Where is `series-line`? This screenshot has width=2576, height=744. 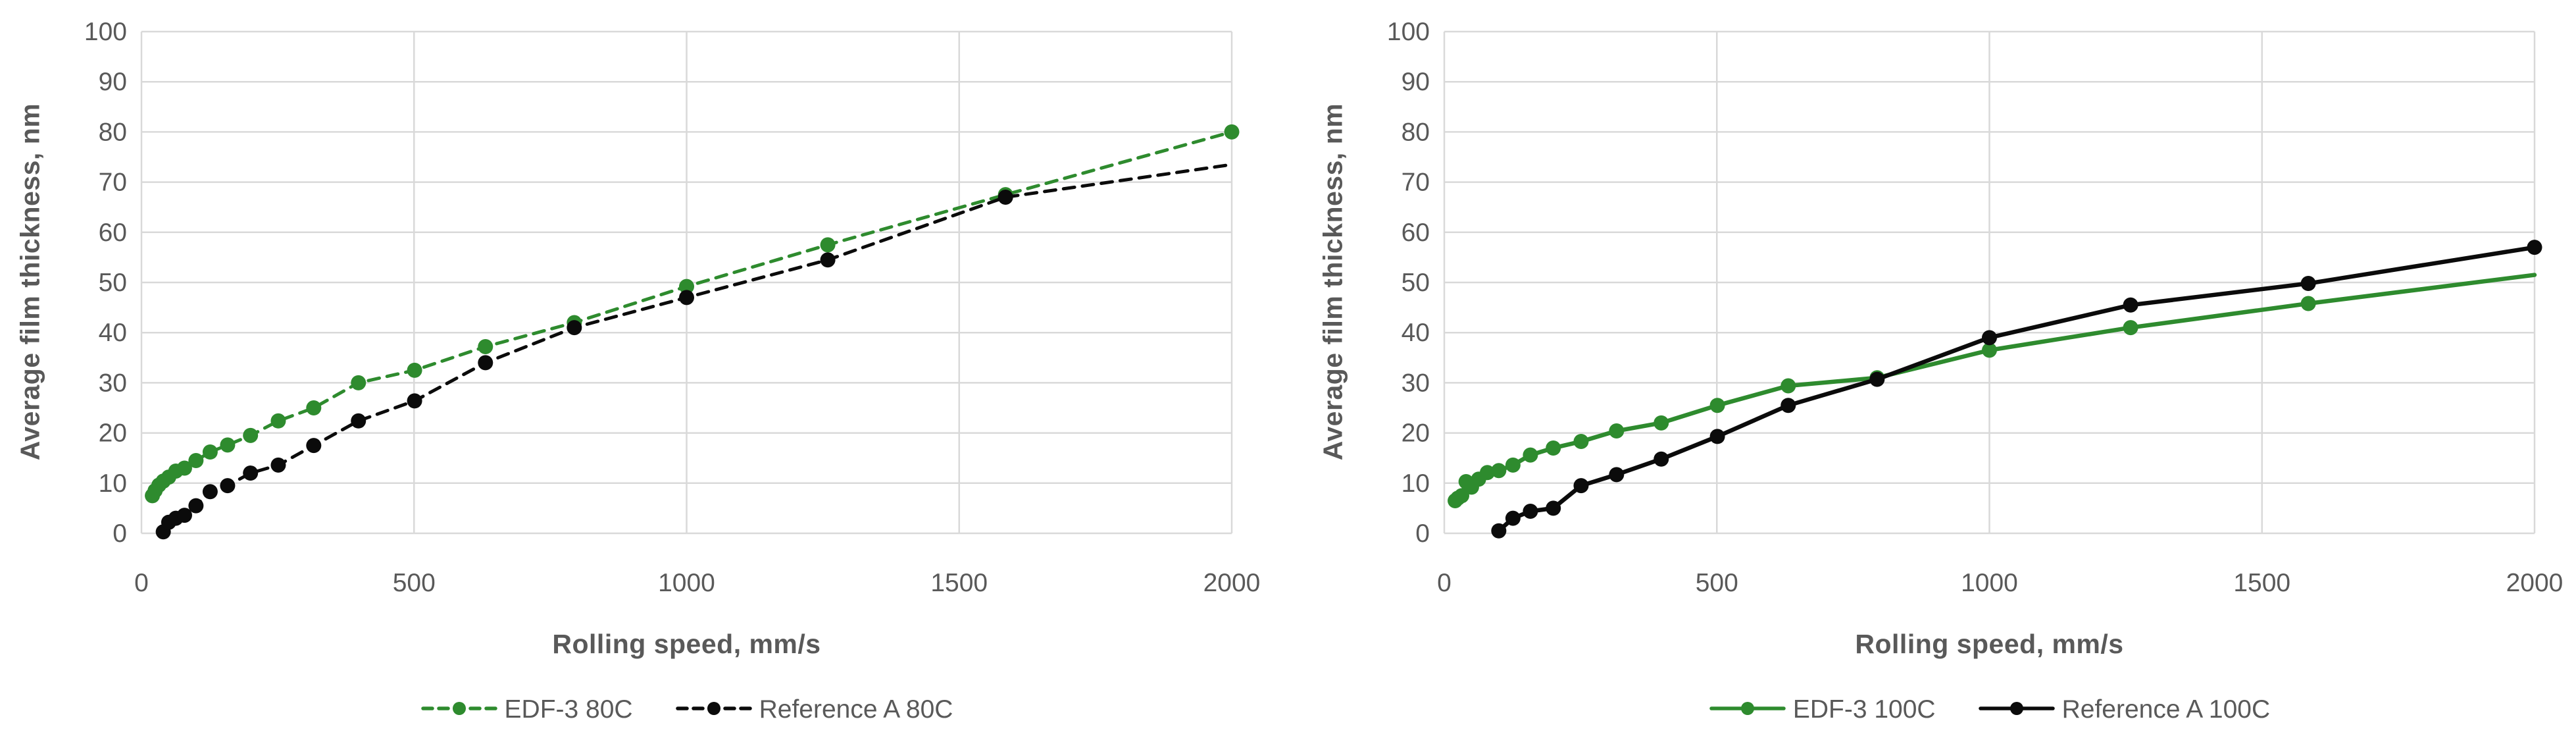 series-line is located at coordinates (1995, 388).